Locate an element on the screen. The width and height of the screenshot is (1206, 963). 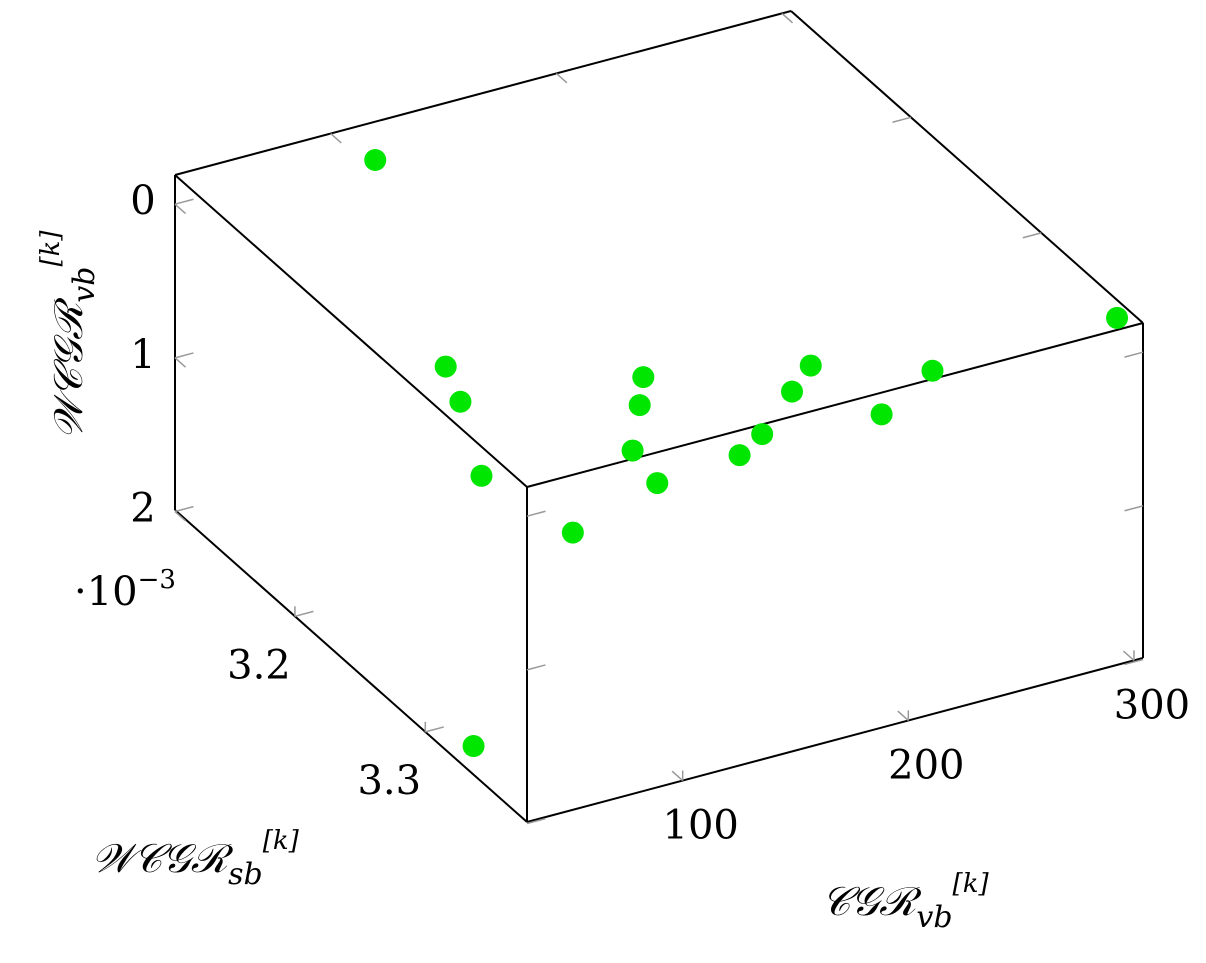
multiplier-base: ·10 is located at coordinates (106, 592).